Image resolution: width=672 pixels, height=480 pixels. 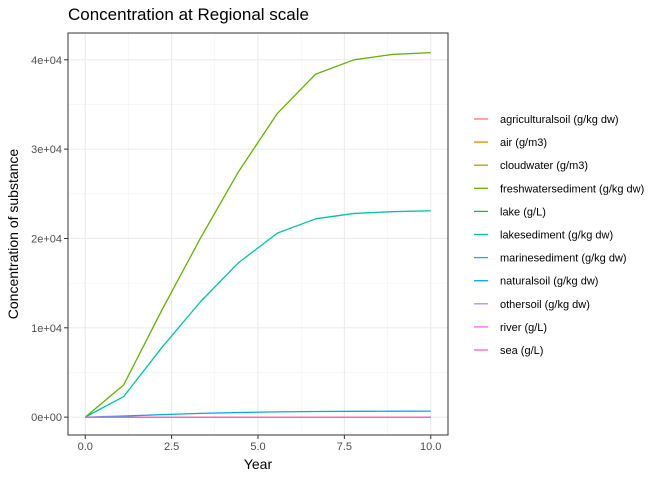 I want to click on y-tick-label: 4e+04, so click(x=46, y=61).